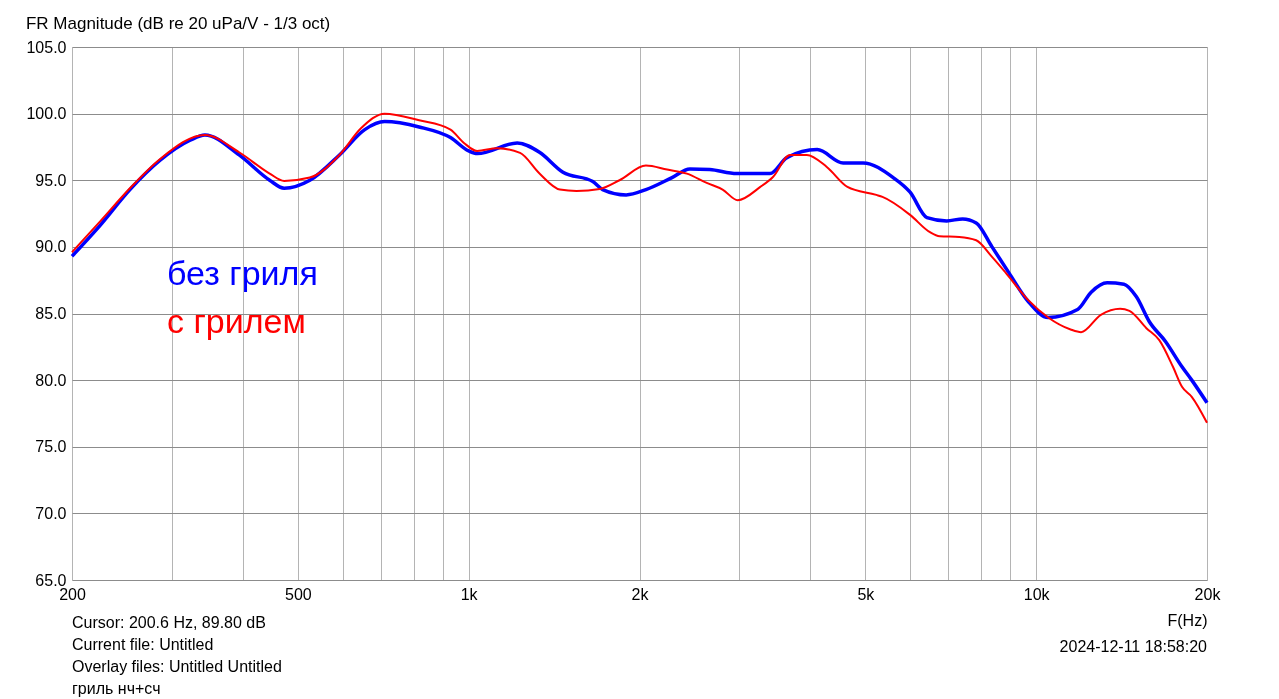 The image size is (1279, 699). I want to click on text: с грилем, so click(236, 321).